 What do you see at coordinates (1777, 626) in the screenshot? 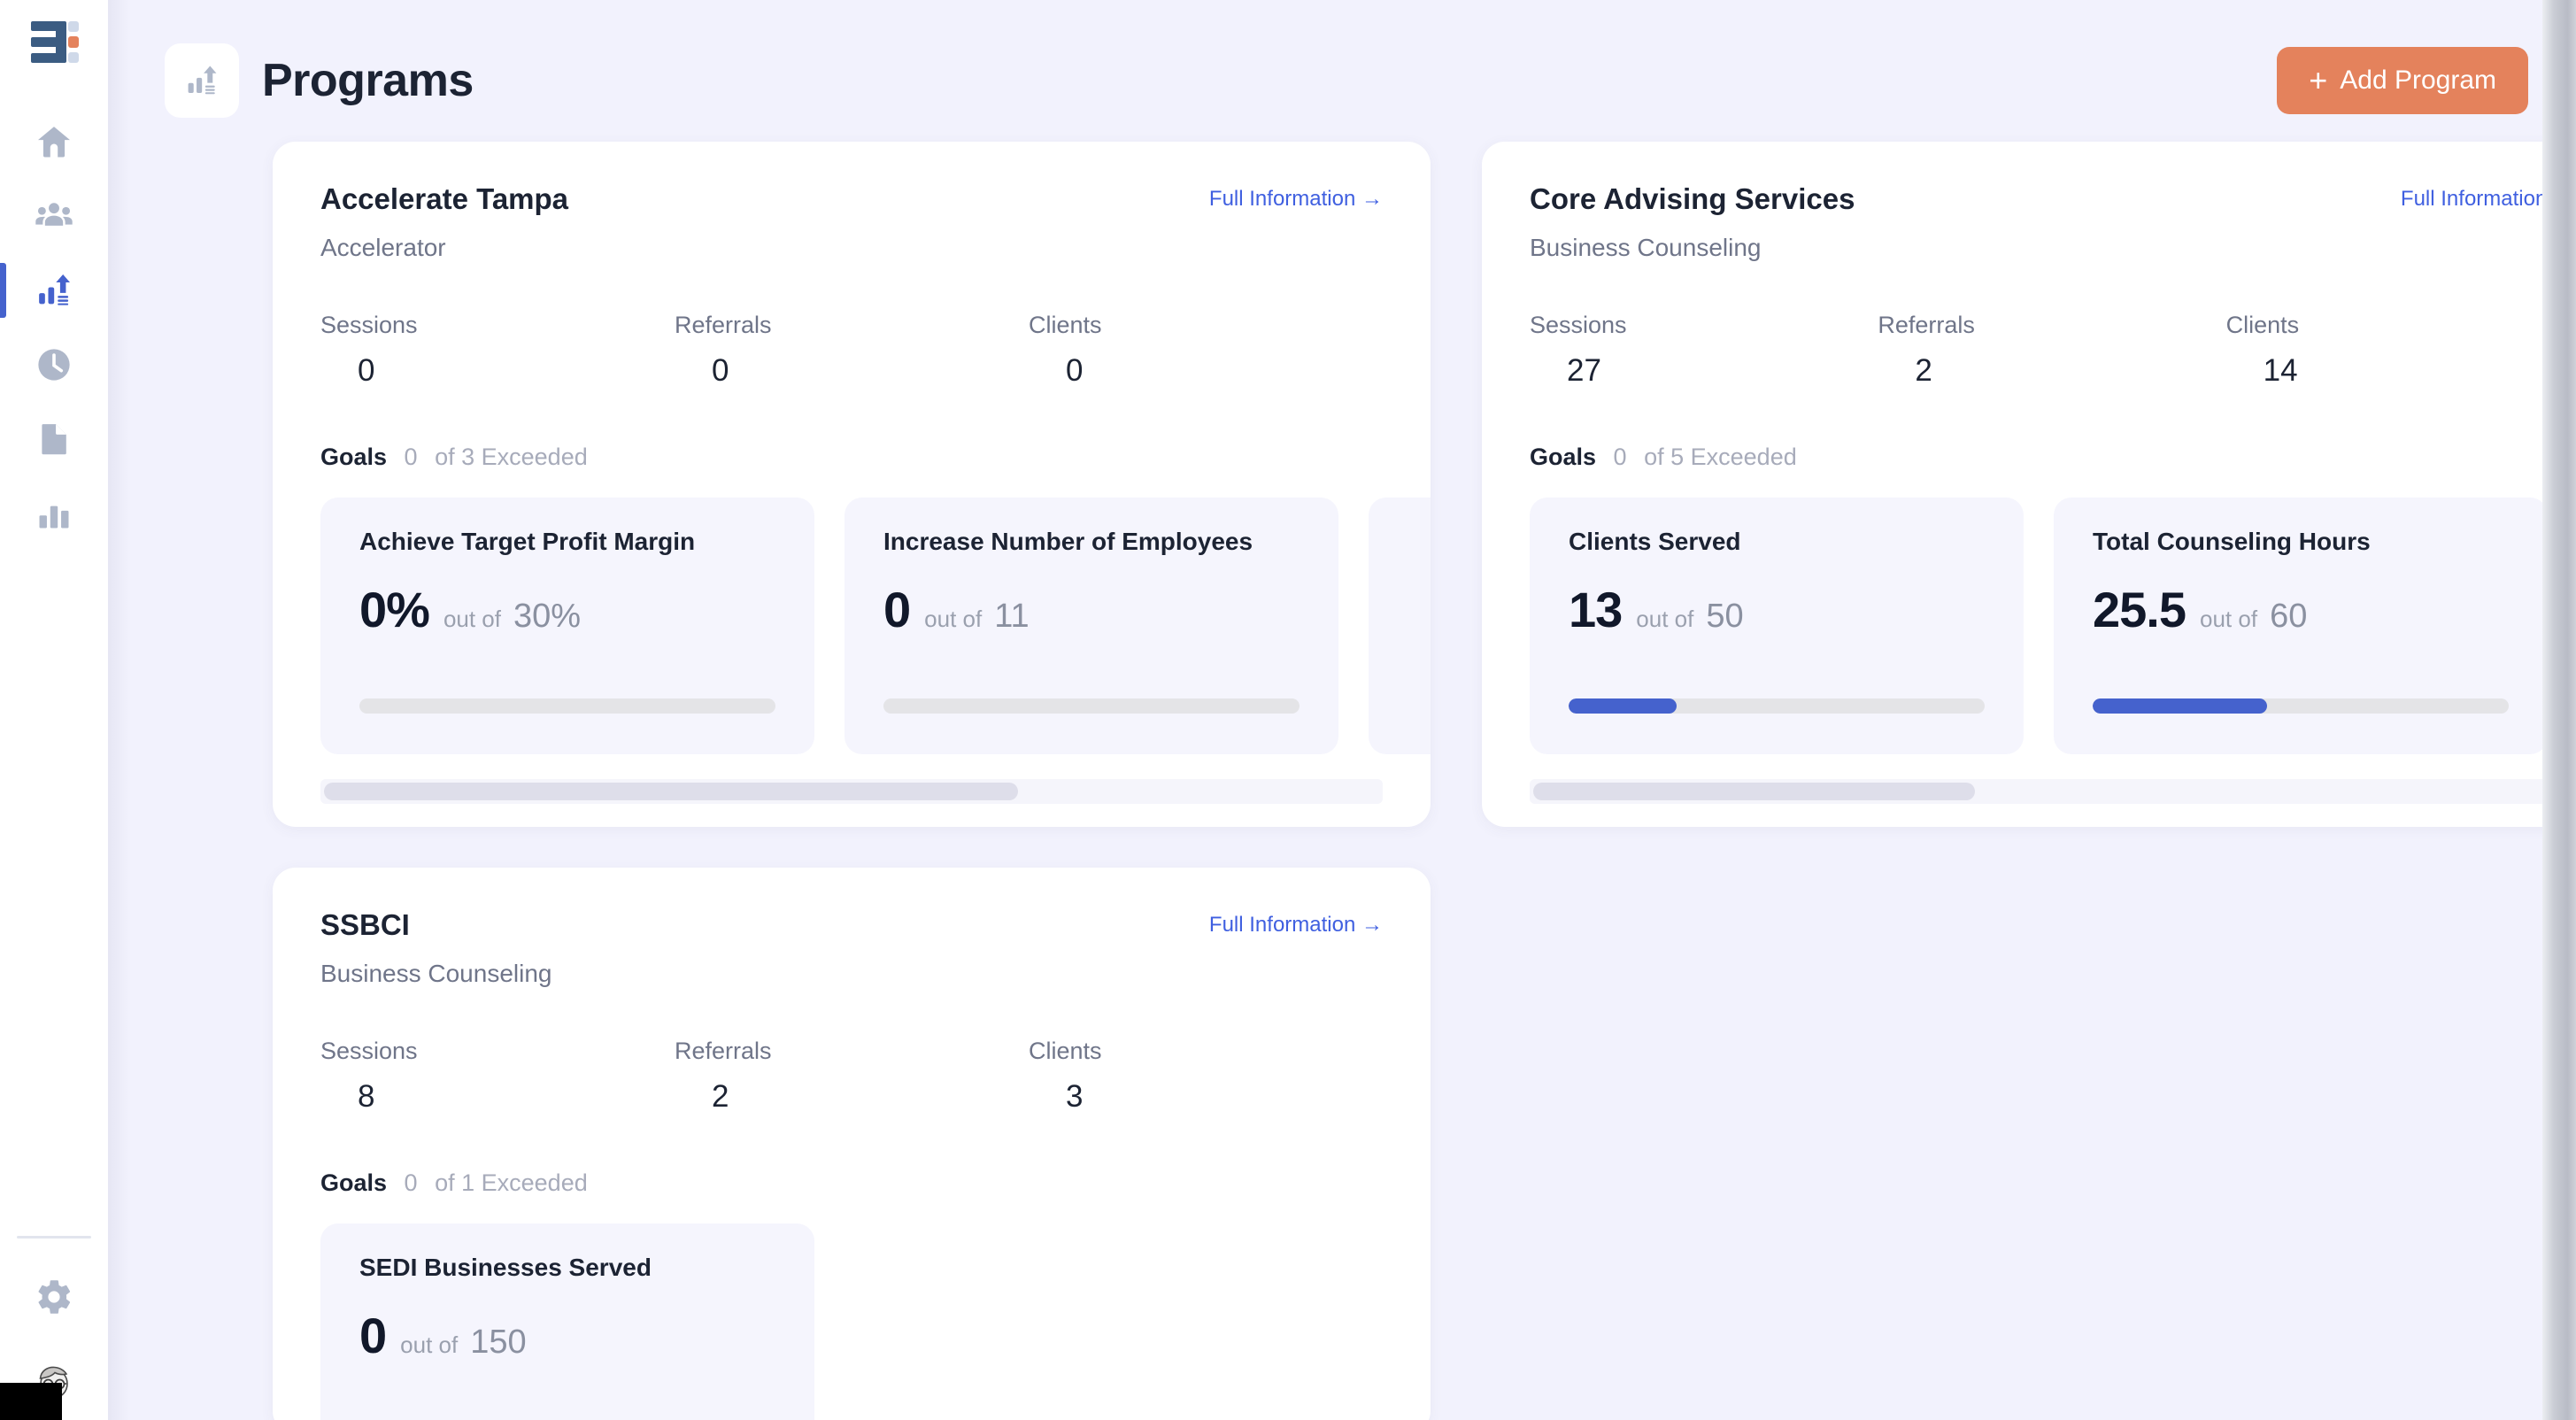
I see `goal-card: Clients Served 13 out of 50` at bounding box center [1777, 626].